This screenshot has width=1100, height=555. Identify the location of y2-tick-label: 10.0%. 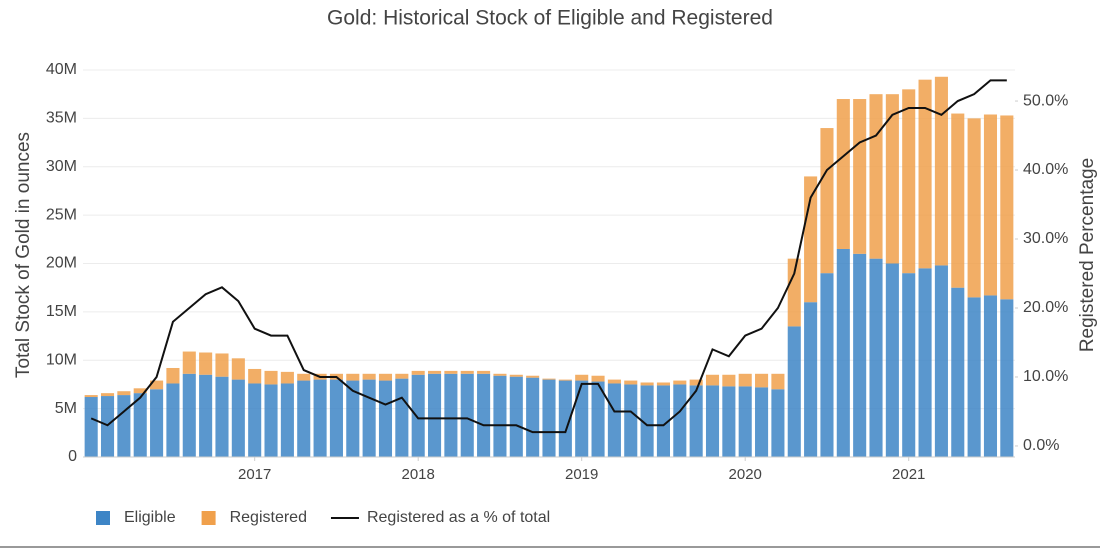
(1045, 376).